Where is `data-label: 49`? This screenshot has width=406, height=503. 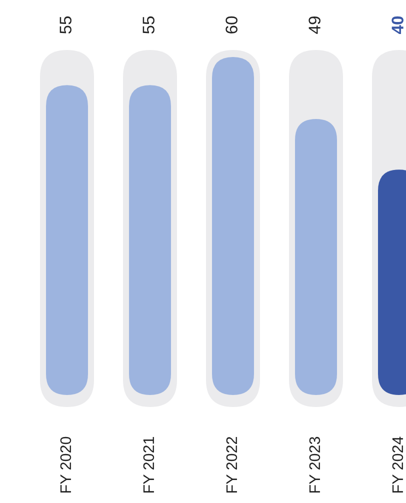 data-label: 49 is located at coordinates (314, 25).